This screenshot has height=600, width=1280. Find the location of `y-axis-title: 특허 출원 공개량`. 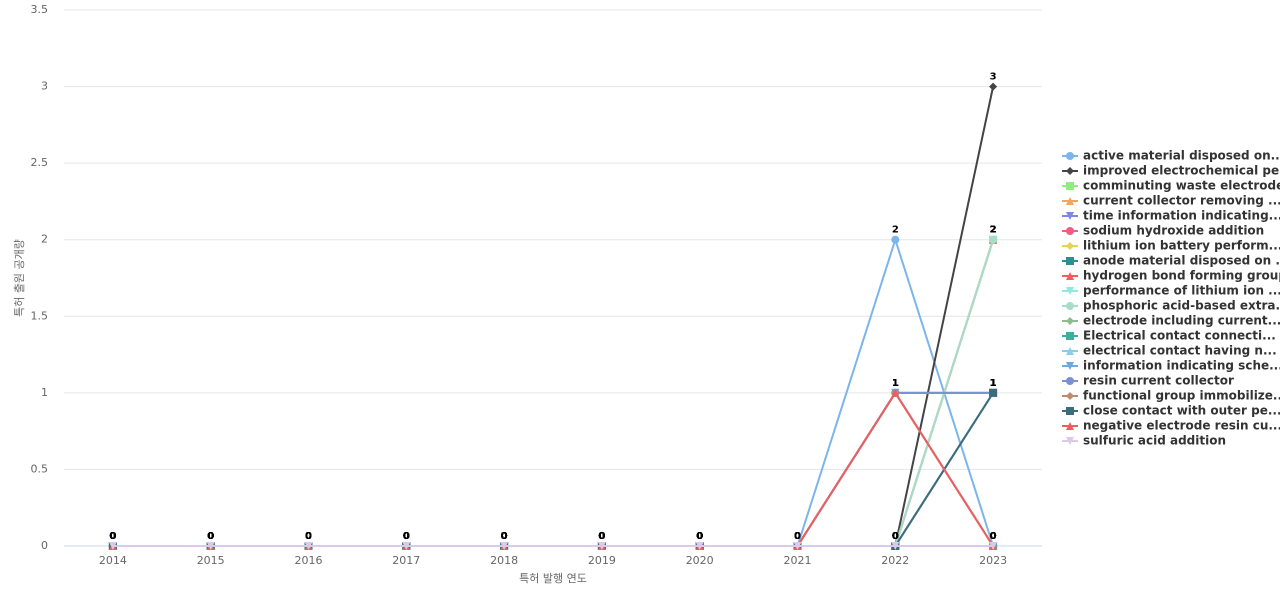

y-axis-title: 특허 출원 공개량 is located at coordinates (19, 278).